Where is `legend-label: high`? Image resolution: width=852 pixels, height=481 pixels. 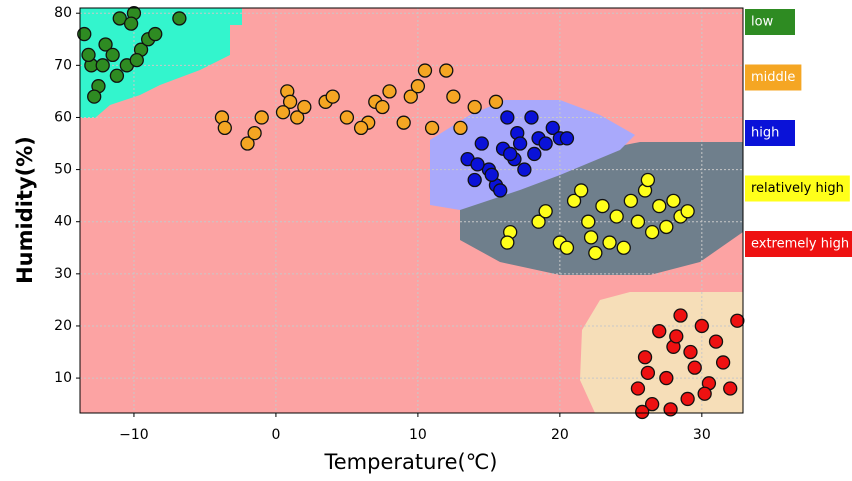
legend-label: high is located at coordinates (765, 133).